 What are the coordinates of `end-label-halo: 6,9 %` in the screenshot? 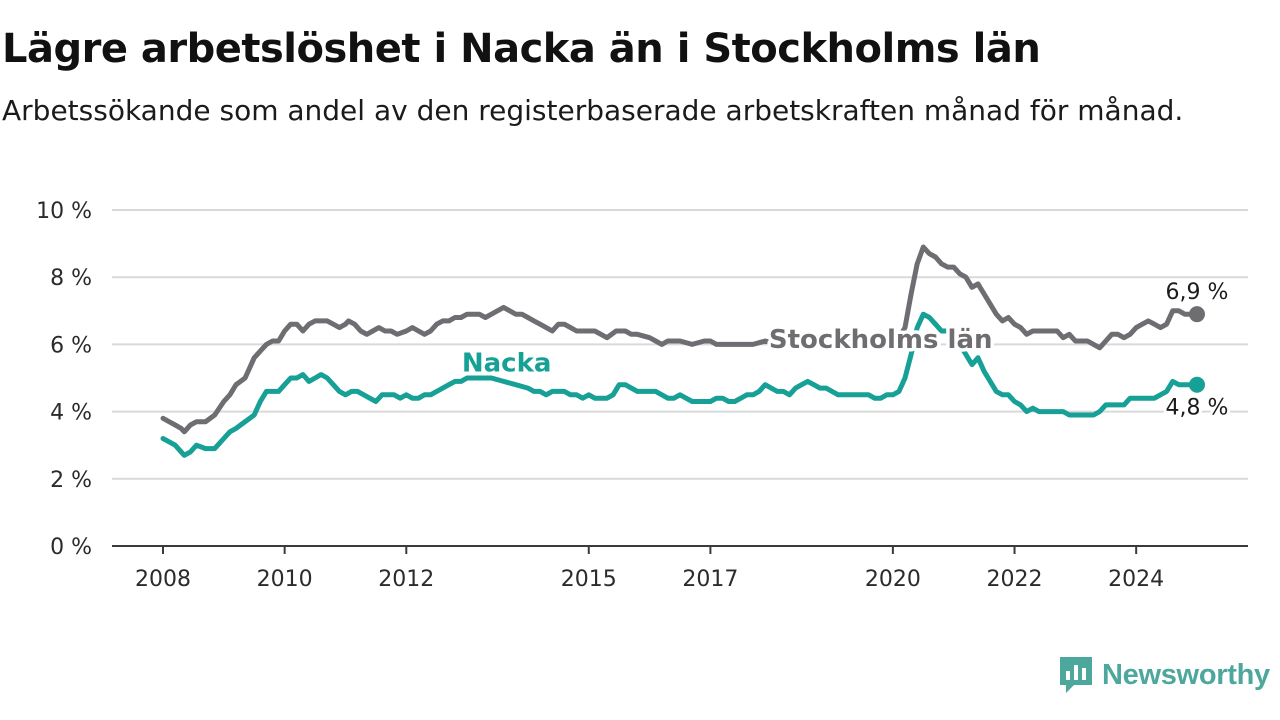 It's located at (1197, 292).